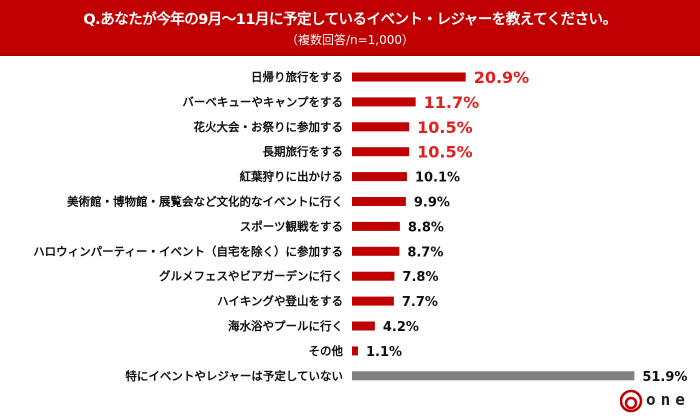 Image resolution: width=700 pixels, height=418 pixels. Describe the element at coordinates (631, 401) in the screenshot. I see `logo-icon` at that location.